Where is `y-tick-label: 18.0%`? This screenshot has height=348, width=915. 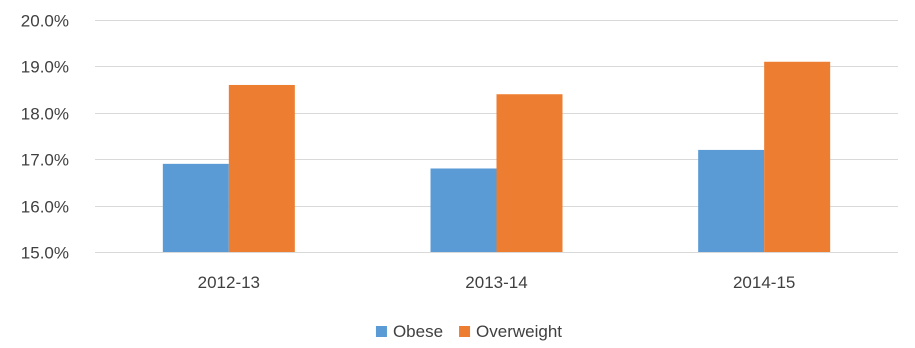
y-tick-label: 18.0% is located at coordinates (45, 114).